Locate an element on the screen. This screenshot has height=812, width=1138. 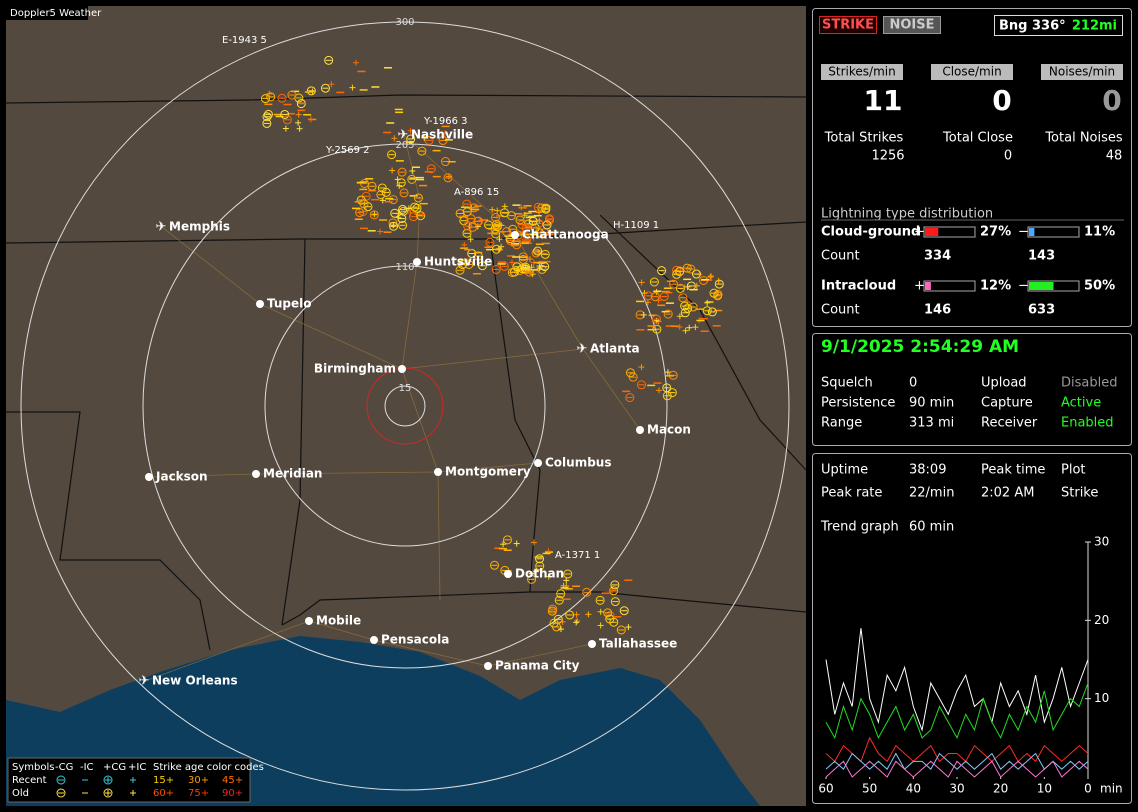
setting-text: 313 mi is located at coordinates (931, 423).